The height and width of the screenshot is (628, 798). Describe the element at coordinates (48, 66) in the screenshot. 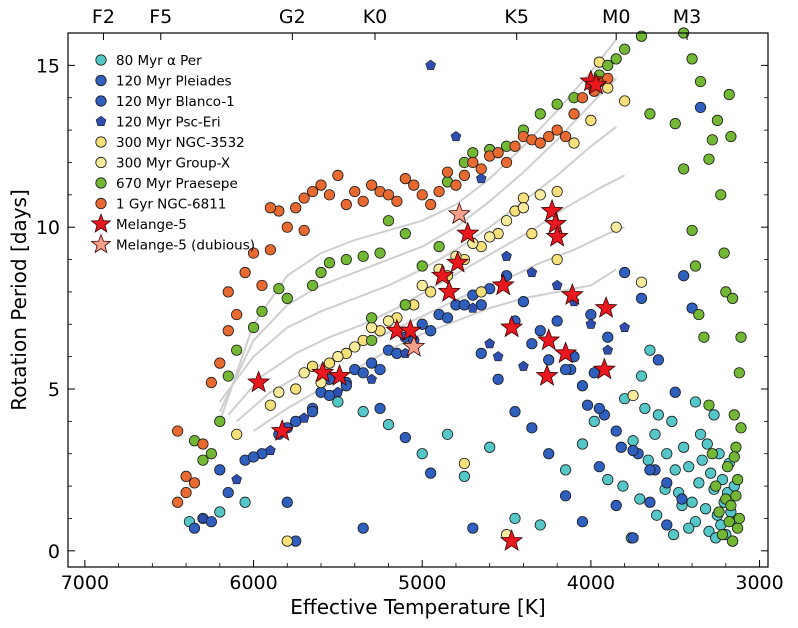

I see `y-tick-label: 15` at that location.